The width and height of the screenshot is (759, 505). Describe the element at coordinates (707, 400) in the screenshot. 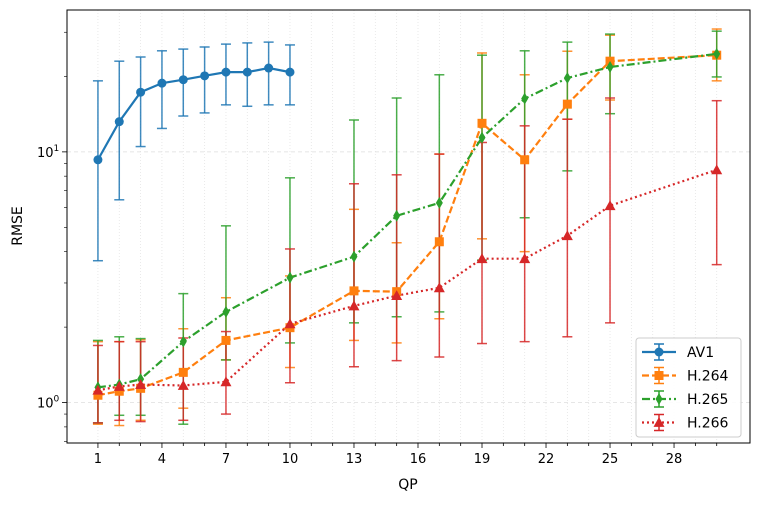

I see `legend-label-h265: H.265` at that location.